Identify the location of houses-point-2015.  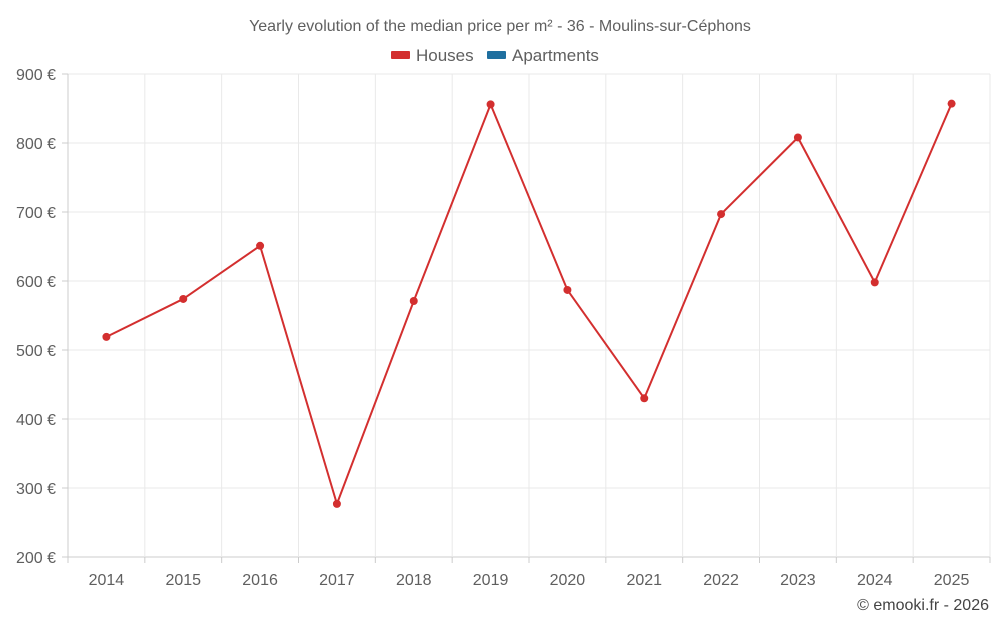
(183, 298).